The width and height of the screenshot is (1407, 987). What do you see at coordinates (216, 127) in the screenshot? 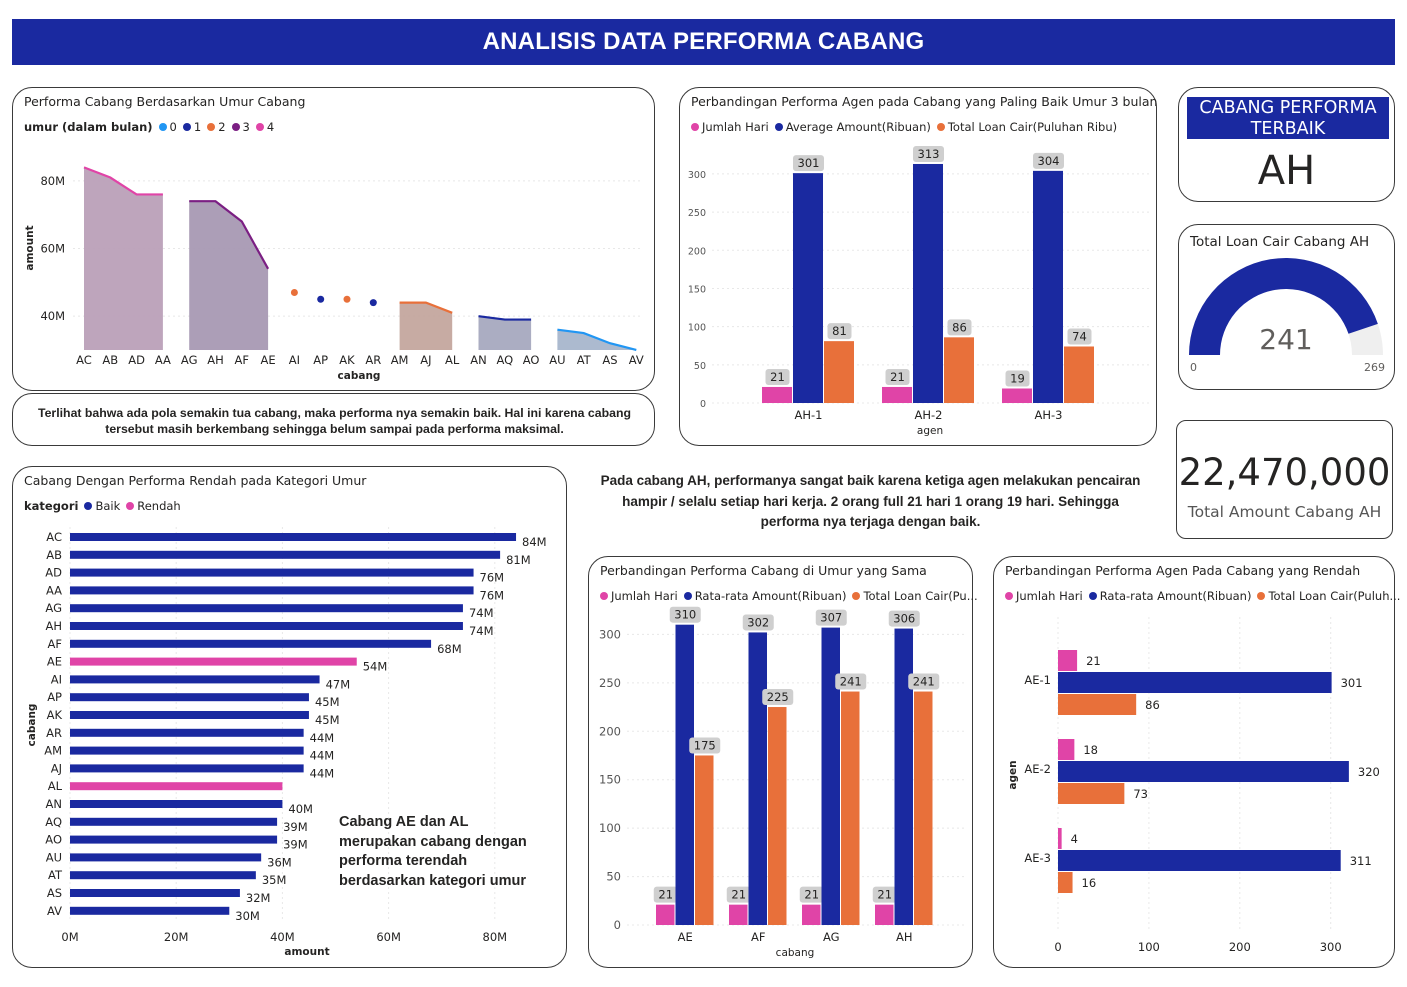
I see `legend-item-age-2: 2` at bounding box center [216, 127].